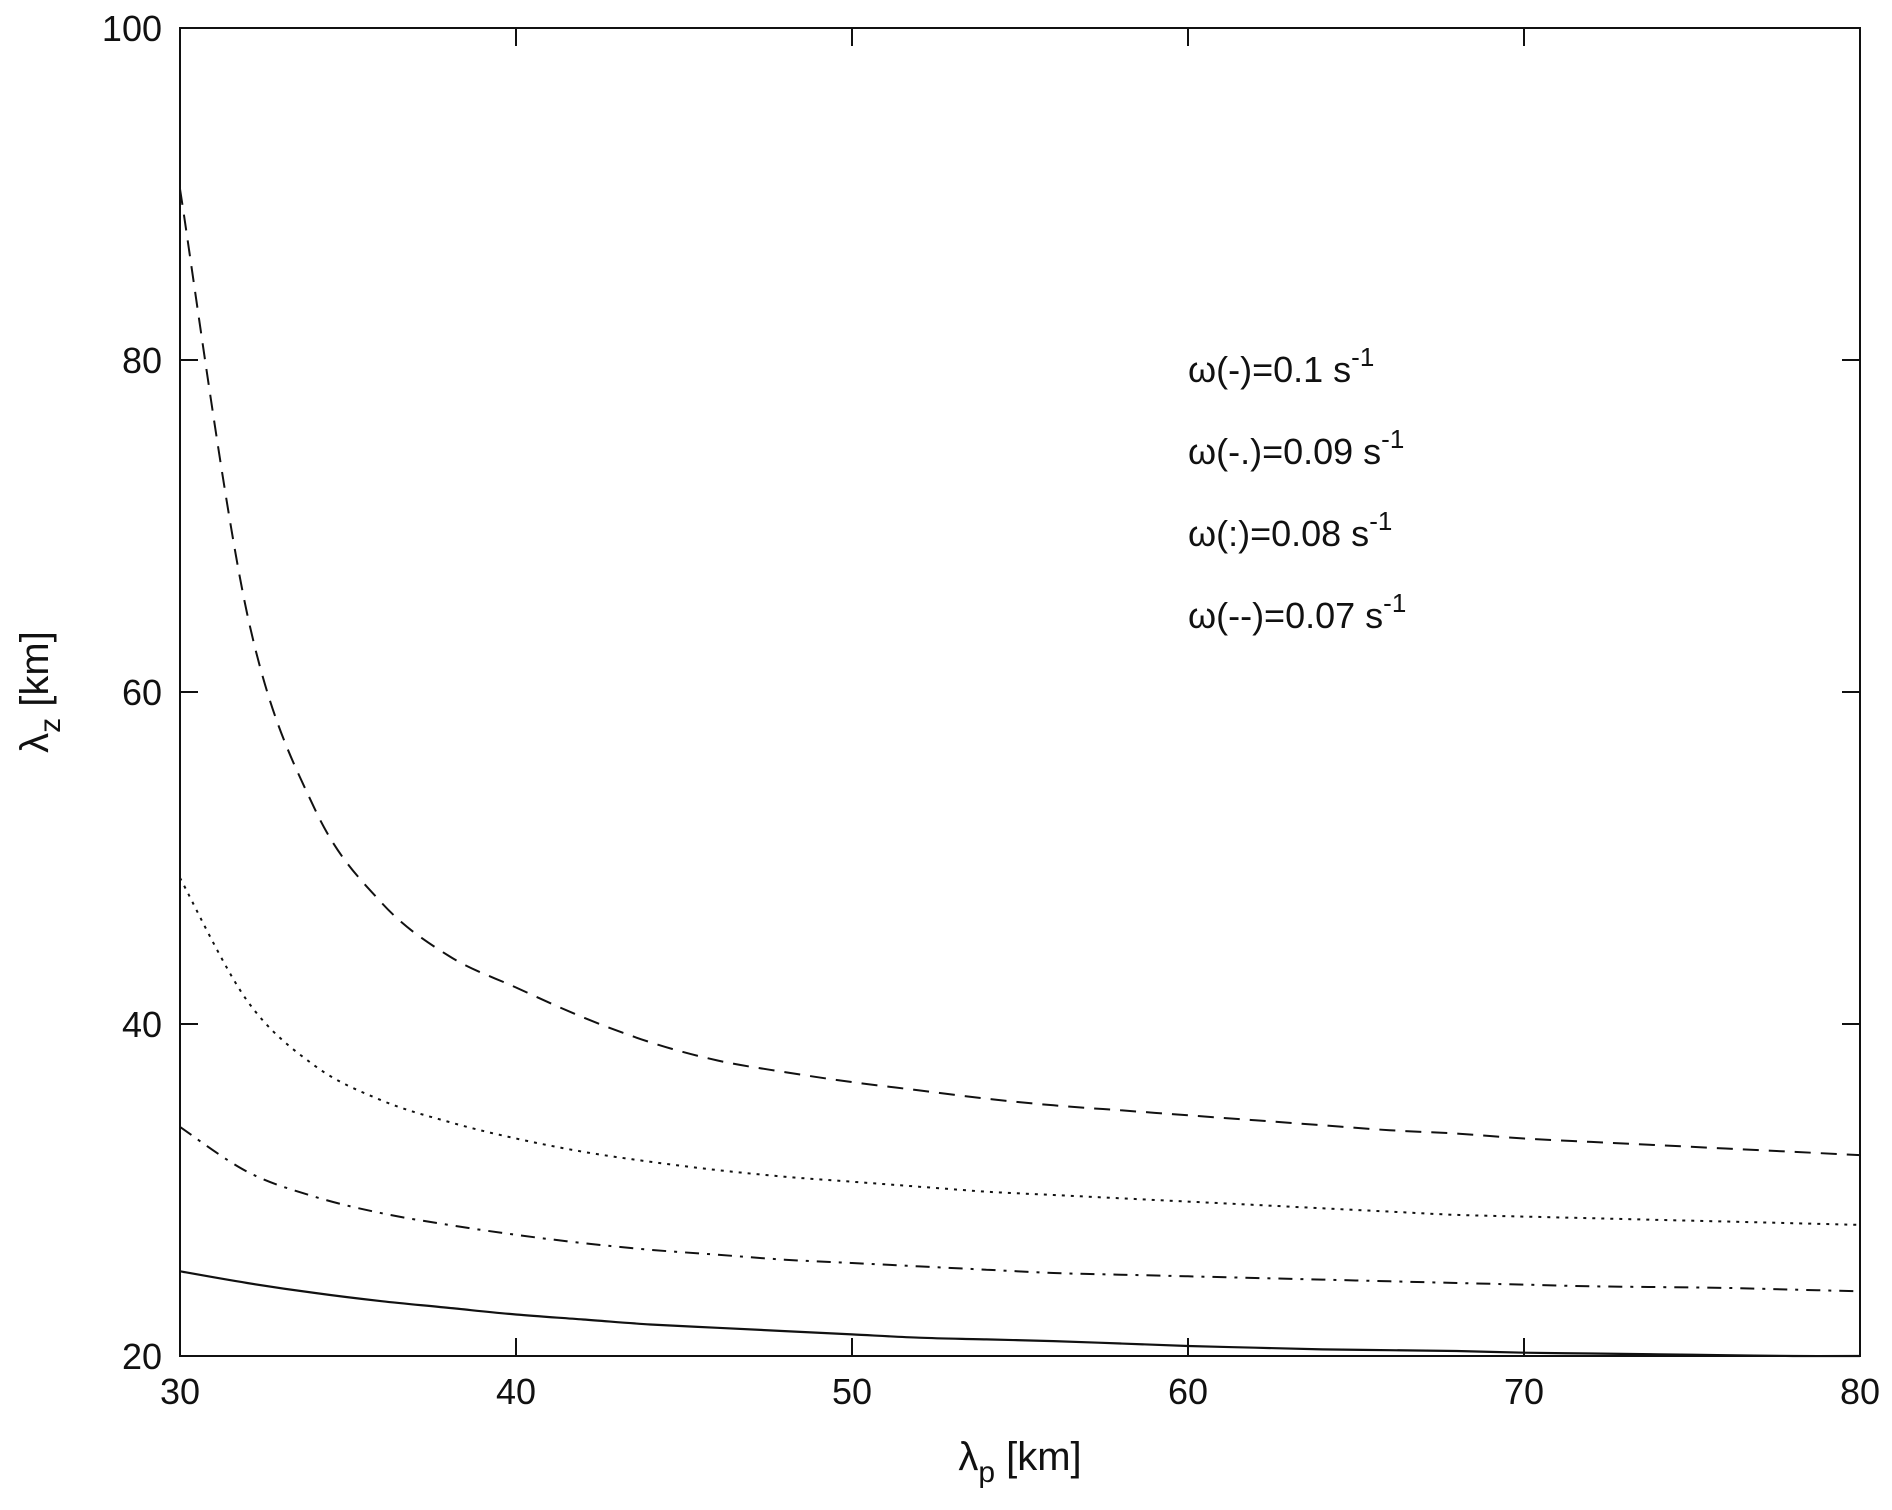 This screenshot has width=1892, height=1510. What do you see at coordinates (142, 1356) in the screenshot?
I see `y-tick-label-20: 20` at bounding box center [142, 1356].